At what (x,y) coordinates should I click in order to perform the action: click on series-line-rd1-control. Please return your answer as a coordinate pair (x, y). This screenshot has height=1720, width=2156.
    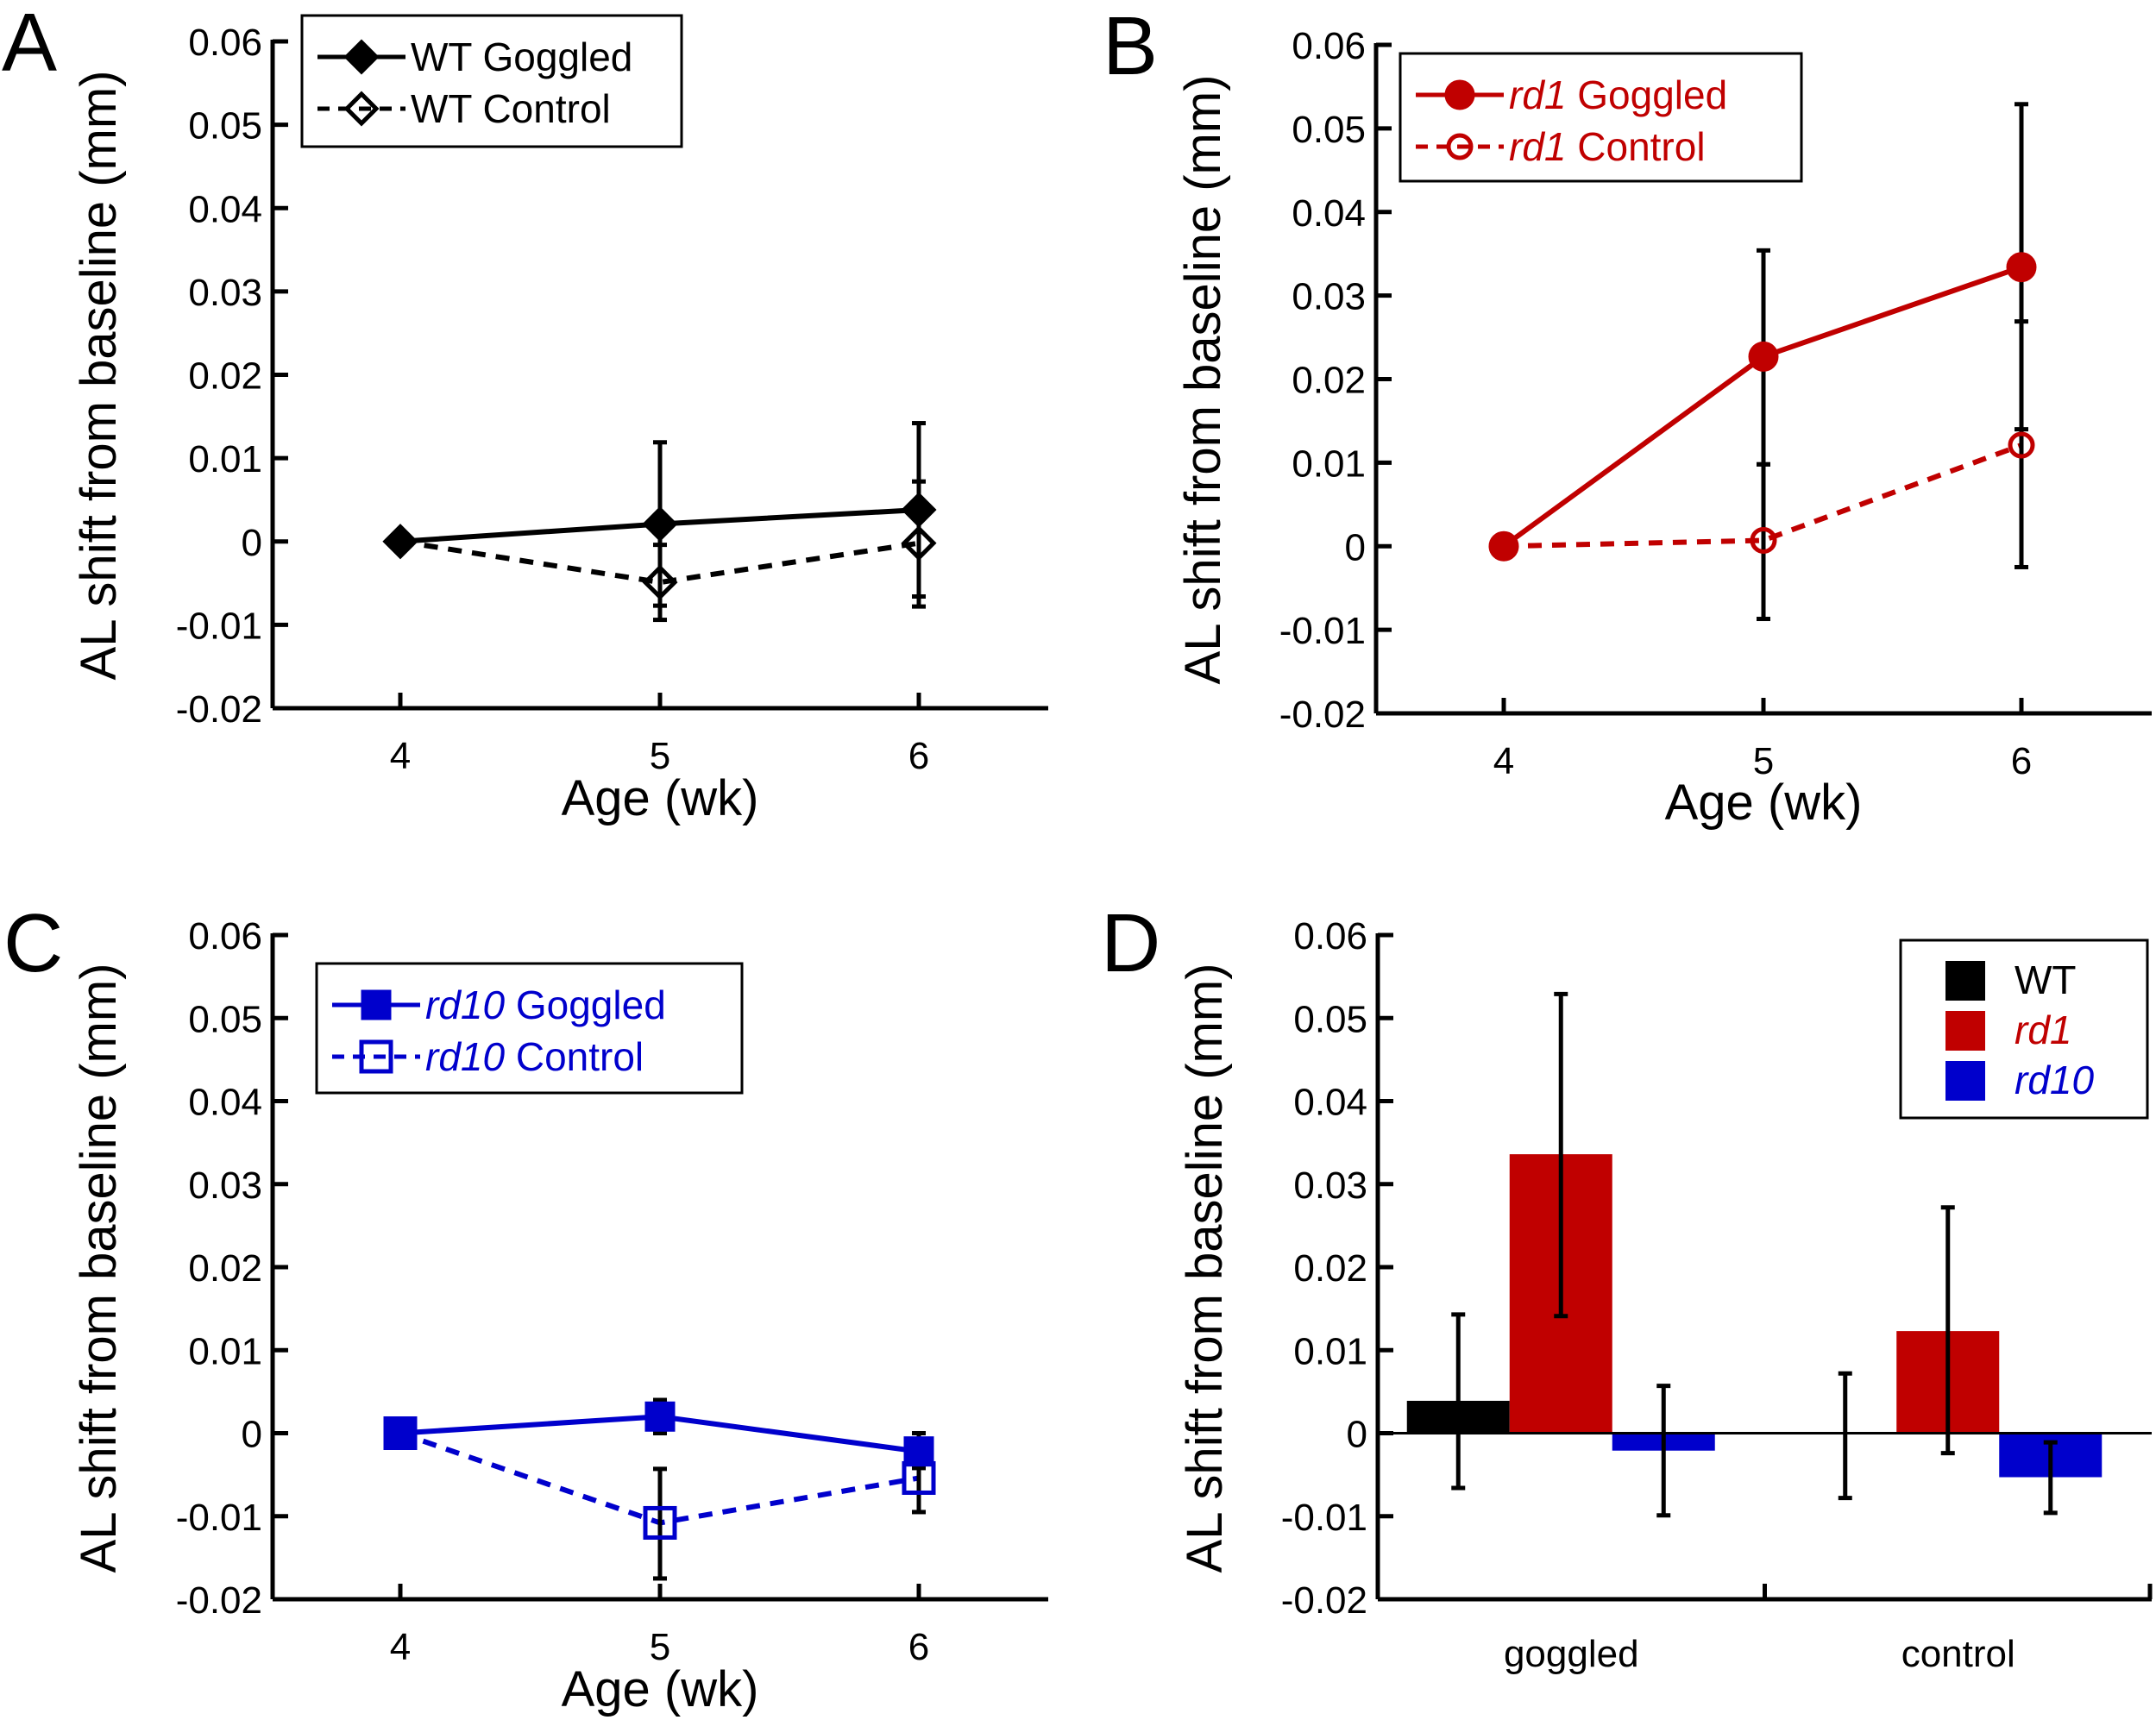
    Looking at the image, I should click on (1763, 496).